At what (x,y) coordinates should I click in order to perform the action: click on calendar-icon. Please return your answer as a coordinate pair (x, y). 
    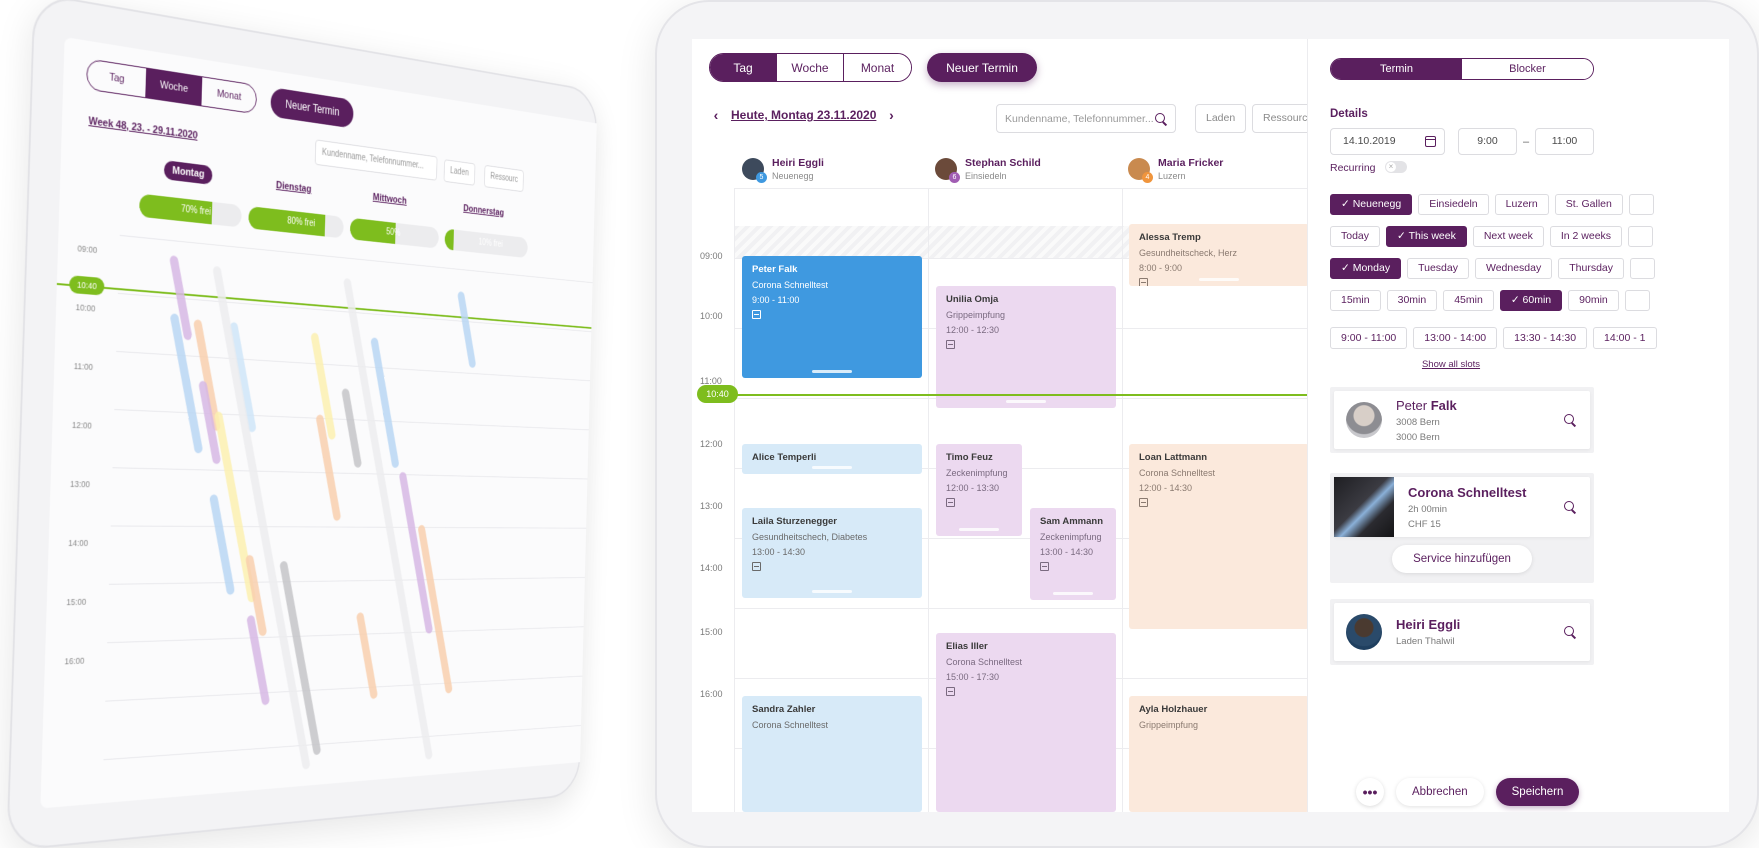
    Looking at the image, I should click on (1430, 141).